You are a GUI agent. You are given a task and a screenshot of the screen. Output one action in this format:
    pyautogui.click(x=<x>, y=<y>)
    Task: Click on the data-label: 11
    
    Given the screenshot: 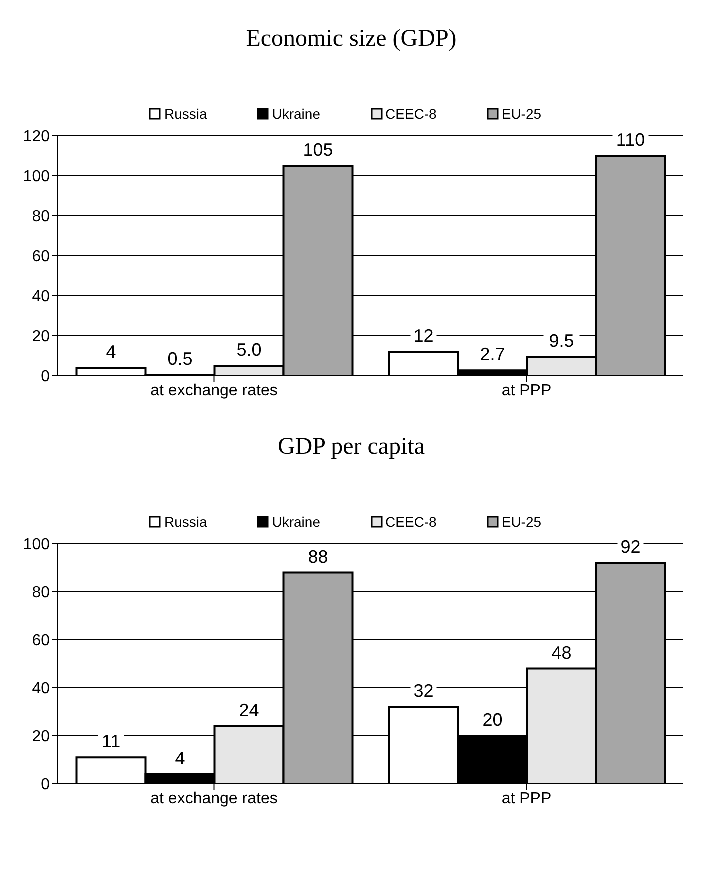 What is the action you would take?
    pyautogui.click(x=111, y=742)
    